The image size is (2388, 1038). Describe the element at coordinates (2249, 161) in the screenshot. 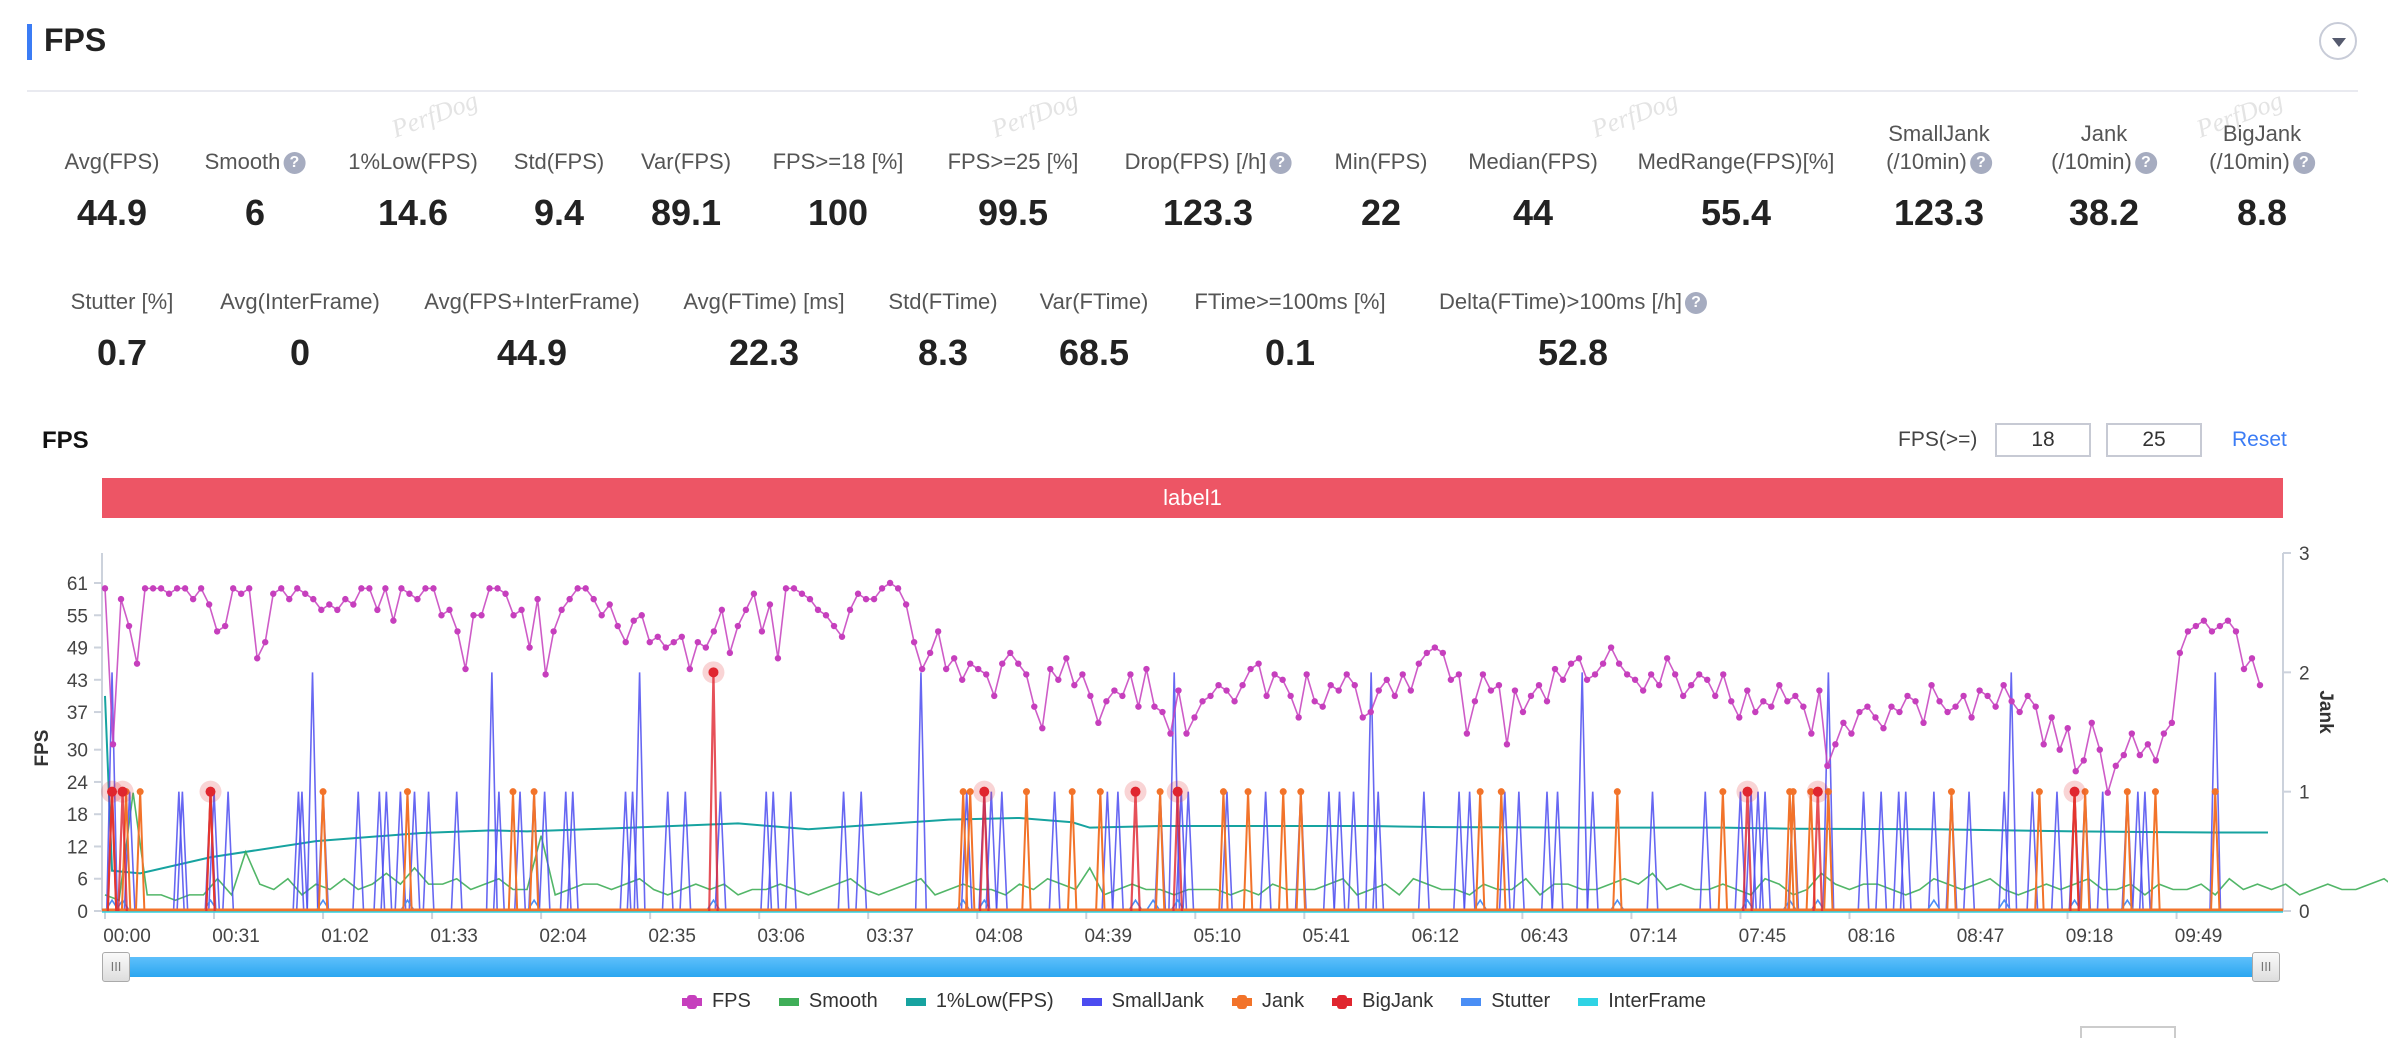

I see `stat-label-unit: (/10min)` at that location.